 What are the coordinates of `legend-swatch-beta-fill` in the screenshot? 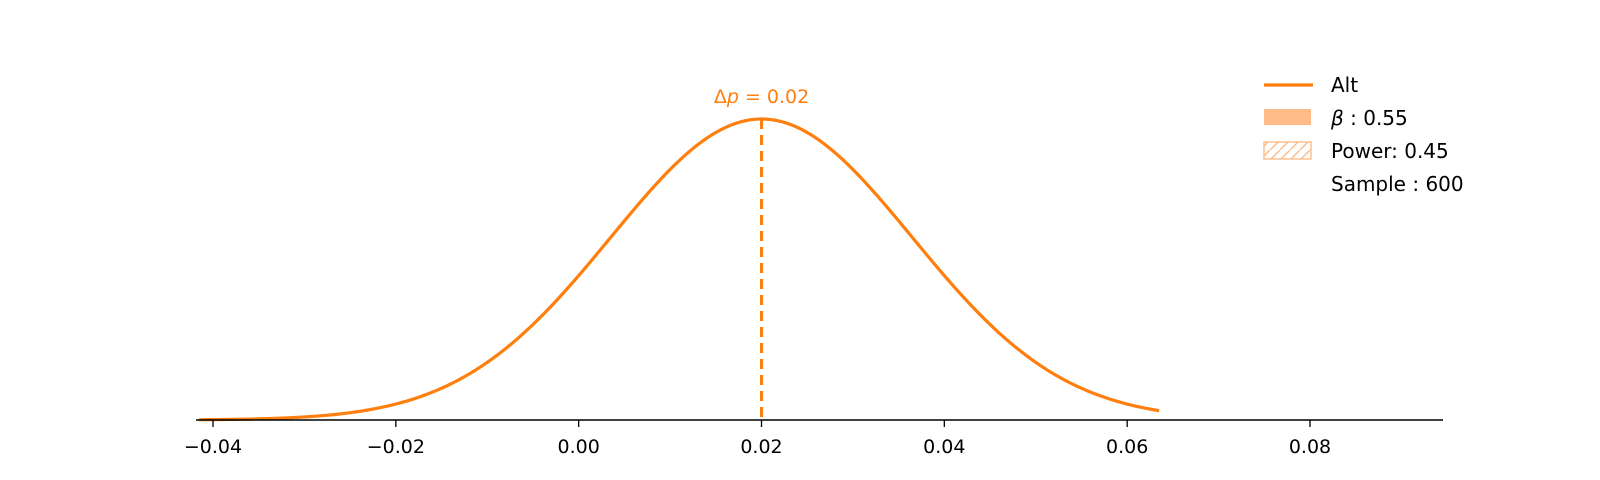 It's located at (1287, 117).